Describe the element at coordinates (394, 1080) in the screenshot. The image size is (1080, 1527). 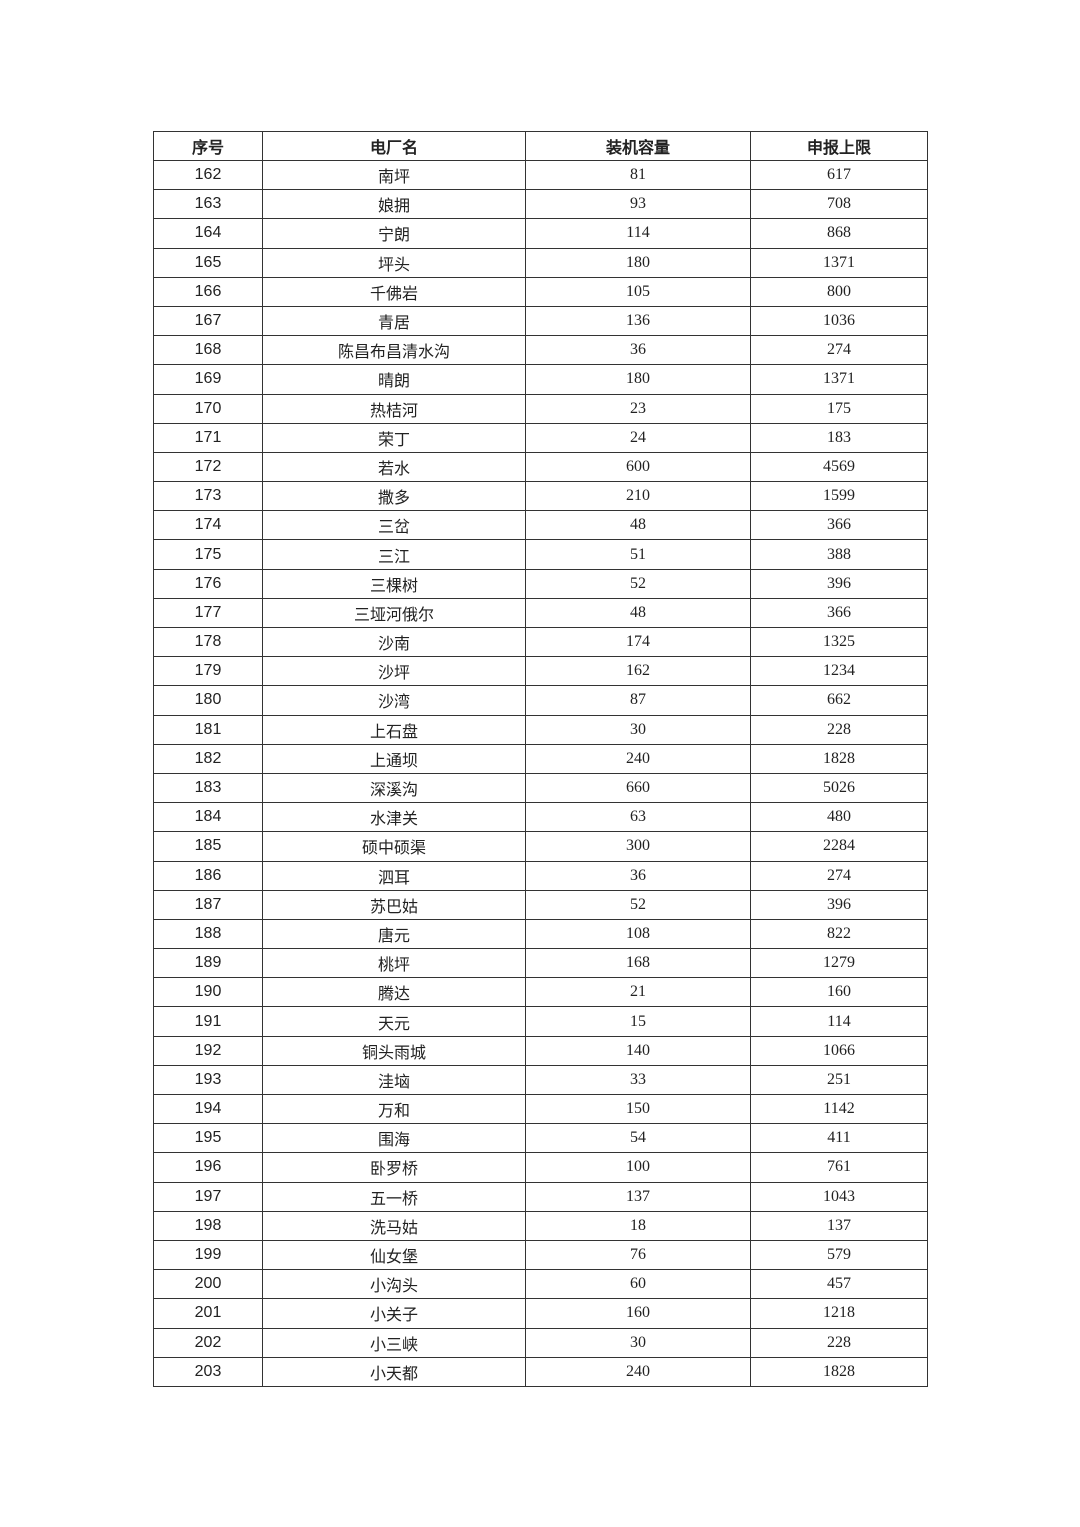
I see `cell-plant-name: 洼垴` at that location.